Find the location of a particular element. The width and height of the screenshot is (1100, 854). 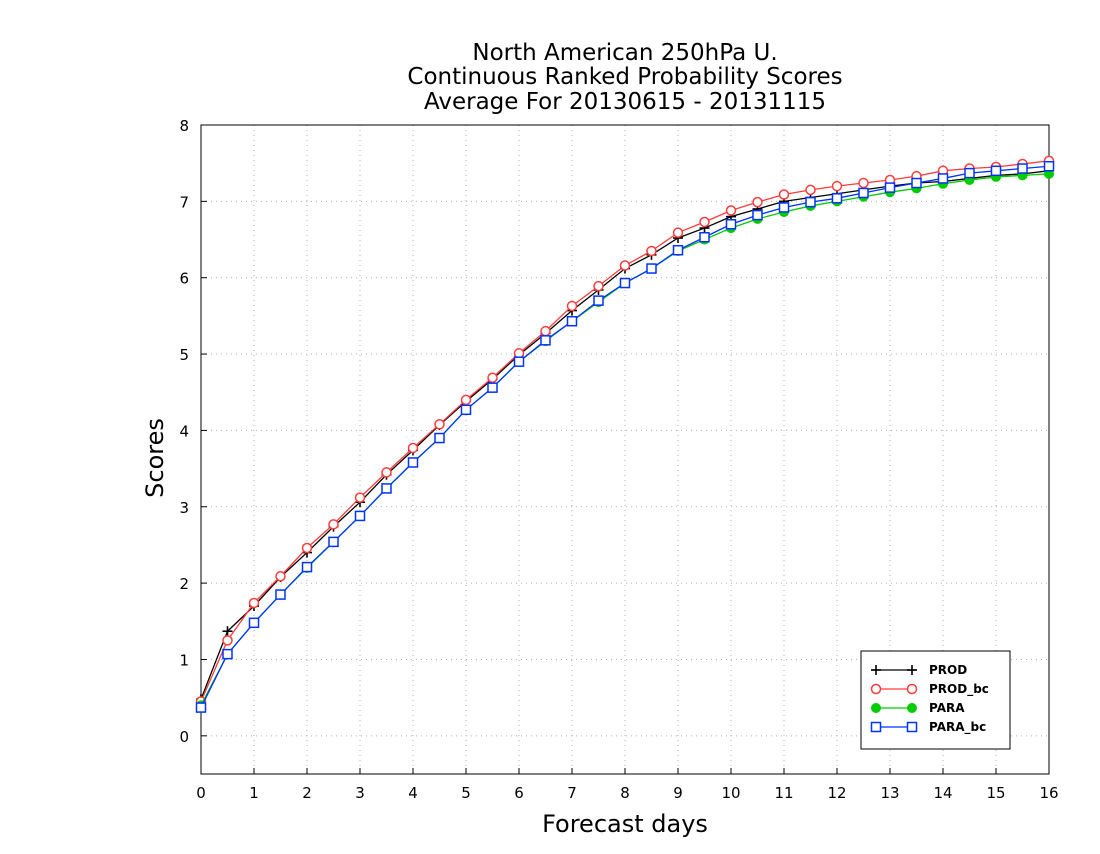

y-tick-label: 0 is located at coordinates (184, 737).